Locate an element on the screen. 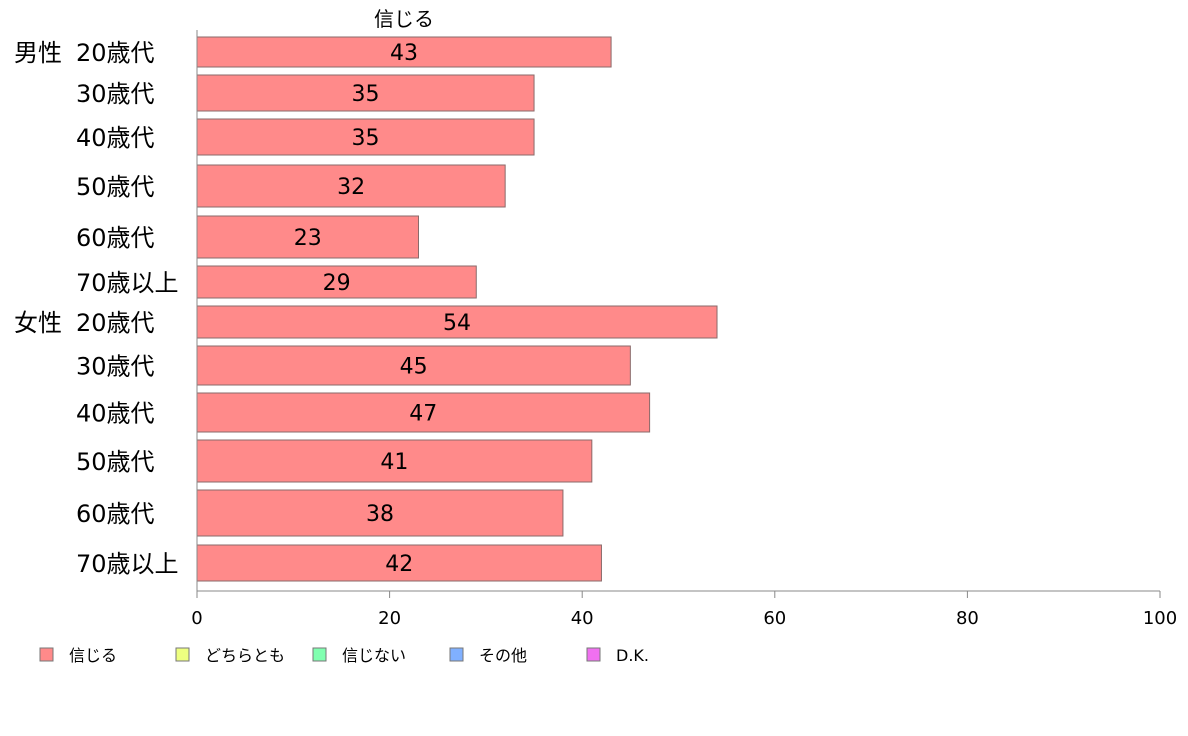 The image size is (1188, 736). chart-title: 信じる is located at coordinates (404, 19).